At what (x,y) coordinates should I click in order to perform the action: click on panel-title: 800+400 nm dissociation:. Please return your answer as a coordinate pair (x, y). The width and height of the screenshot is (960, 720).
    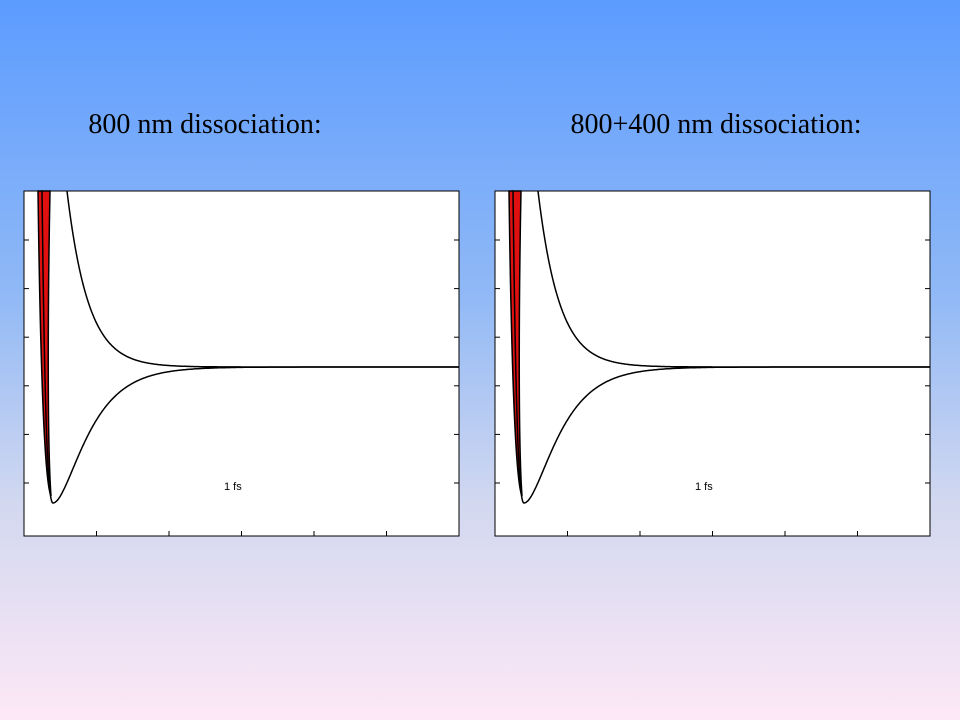
    Looking at the image, I should click on (715, 124).